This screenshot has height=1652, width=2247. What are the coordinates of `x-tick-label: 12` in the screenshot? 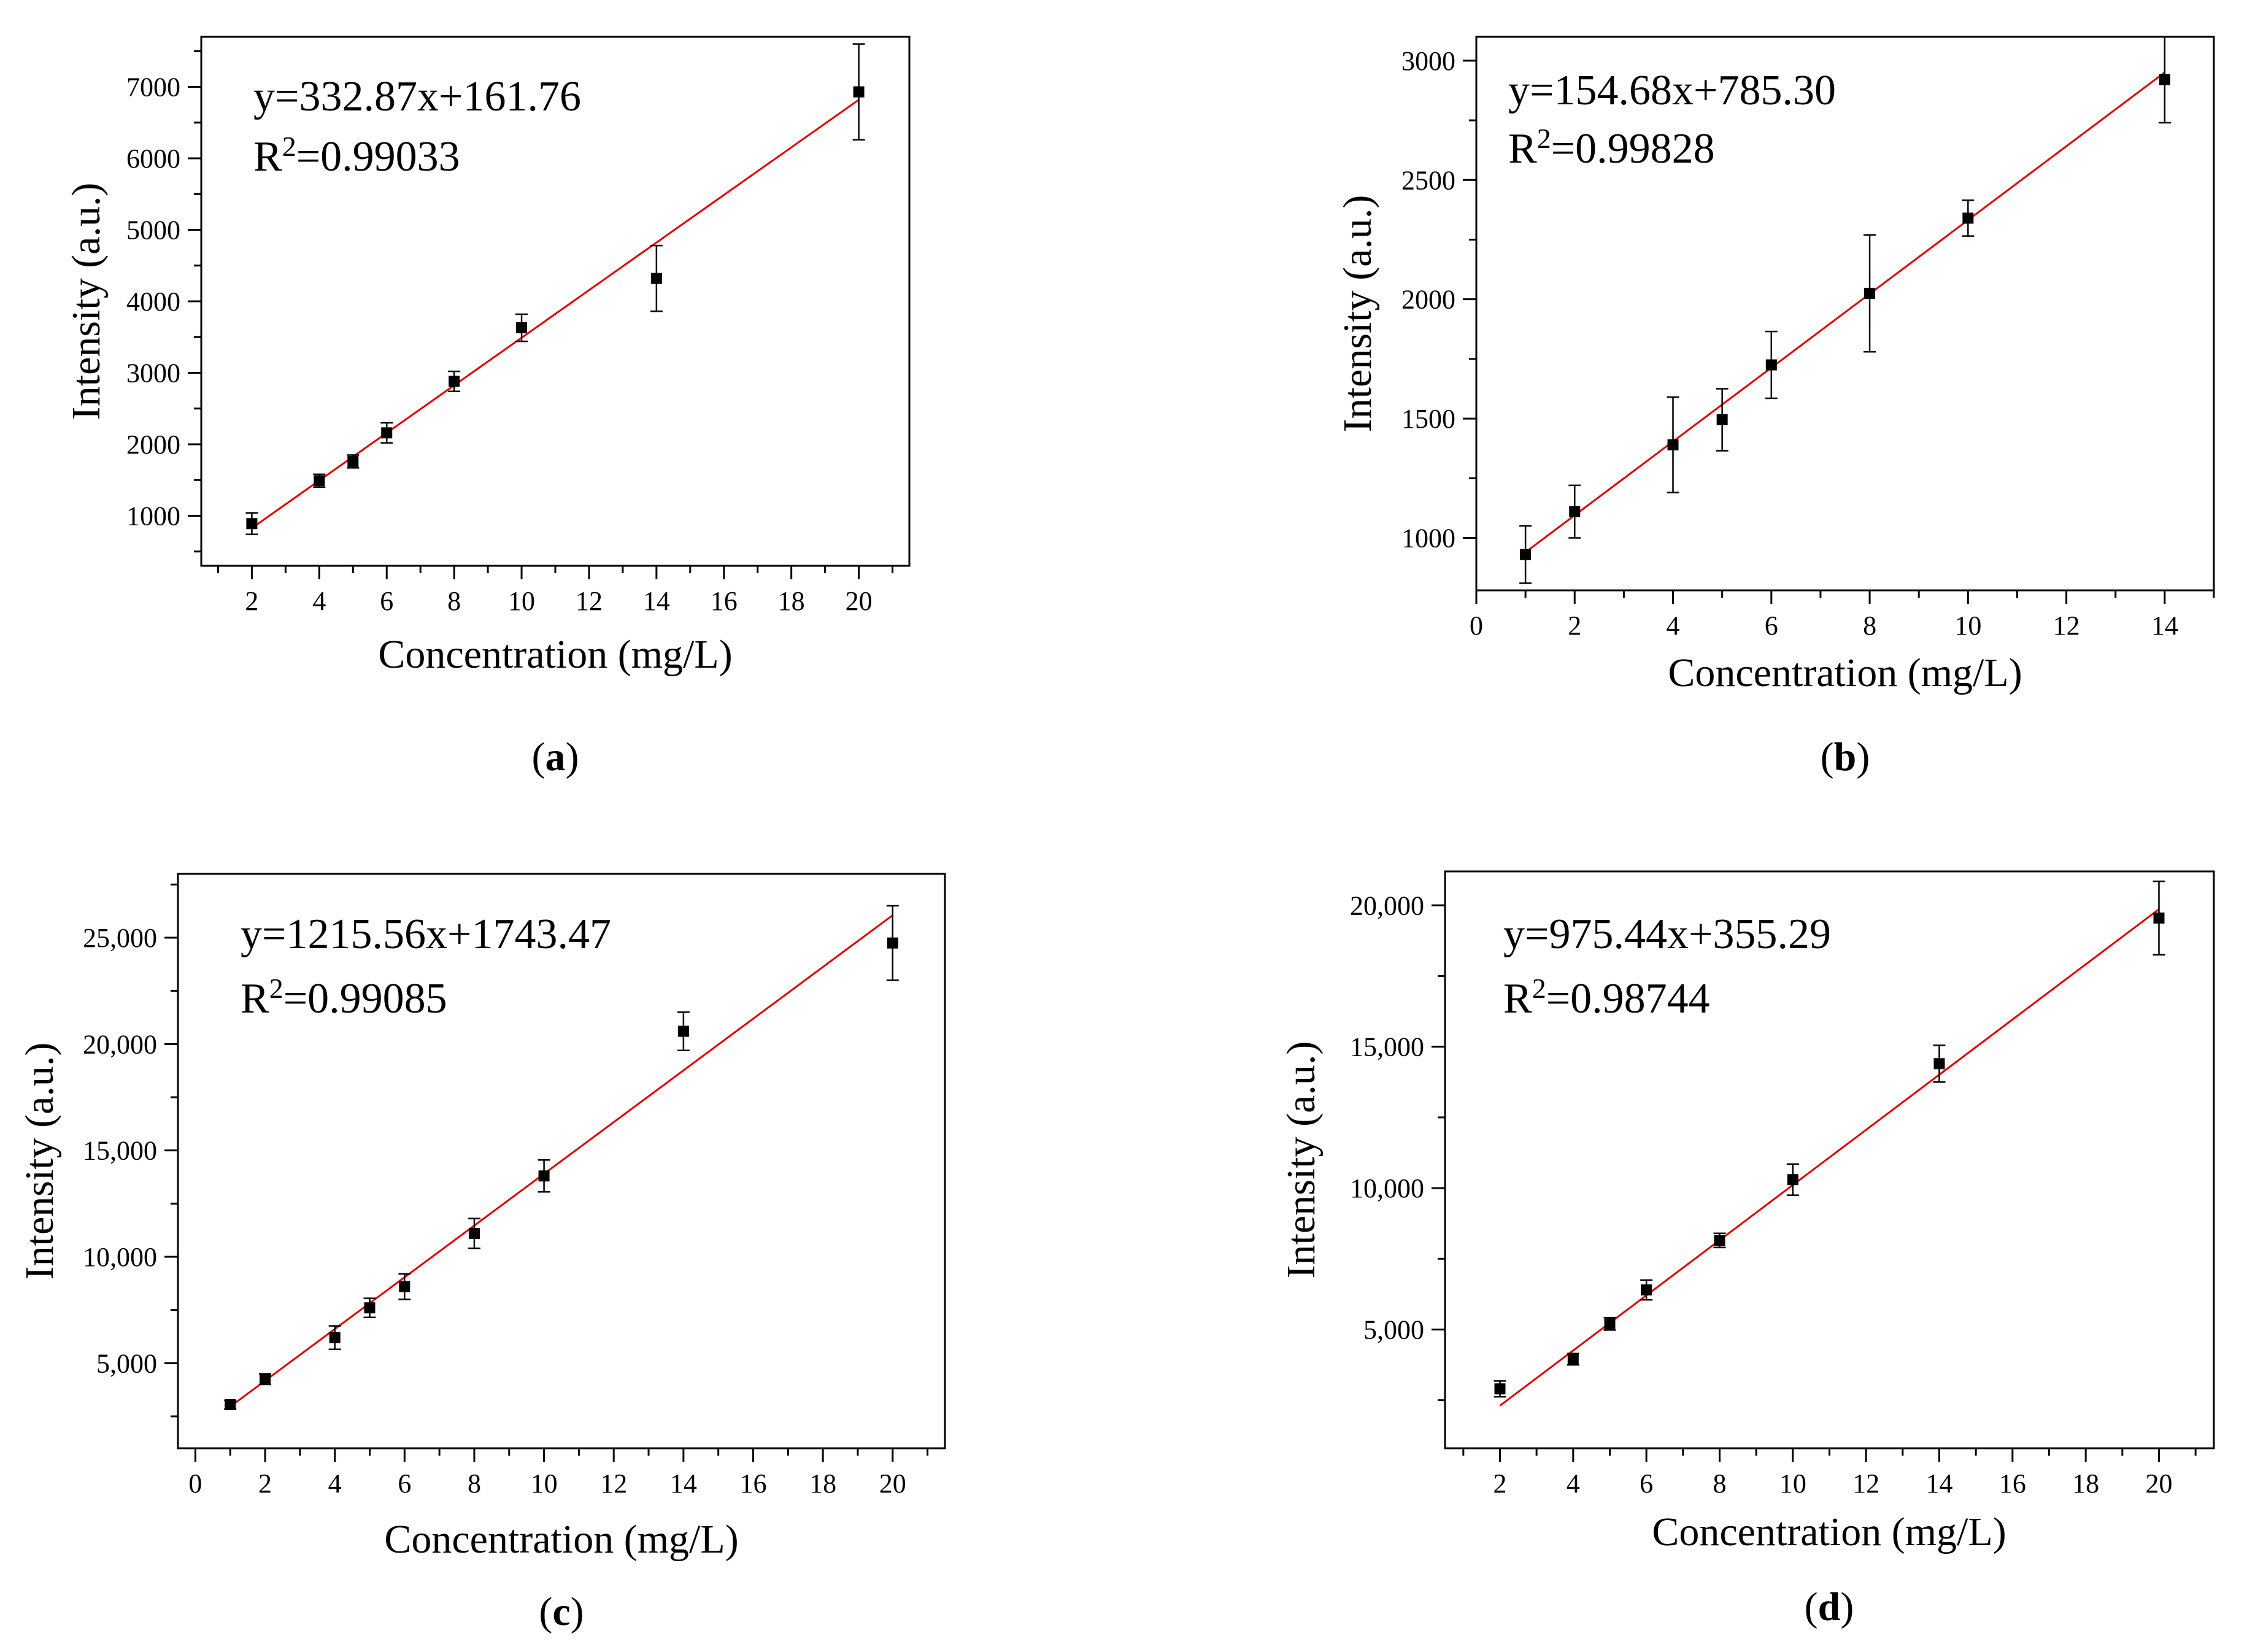 It's located at (2066, 626).